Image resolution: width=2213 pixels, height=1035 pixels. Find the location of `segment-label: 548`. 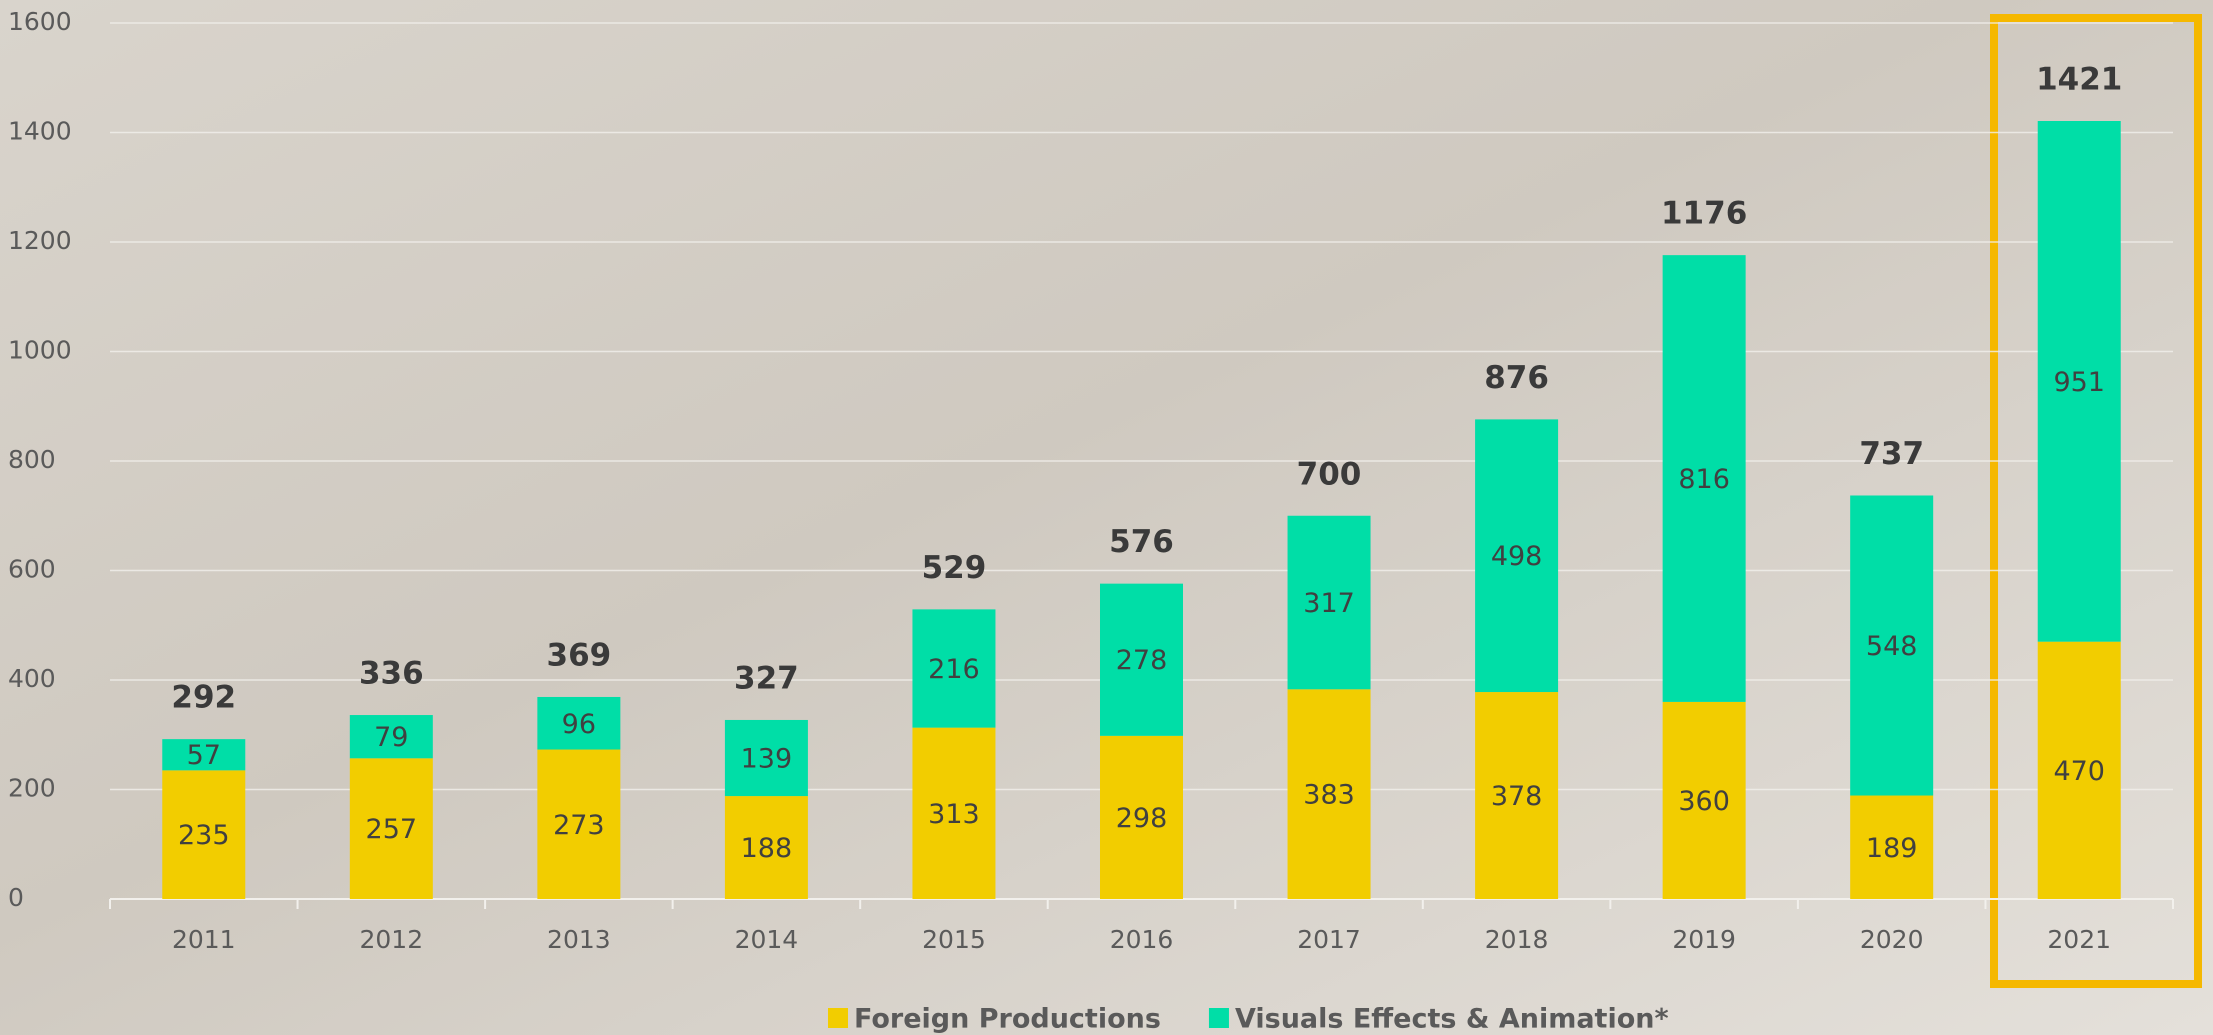

segment-label: 548 is located at coordinates (1892, 646).